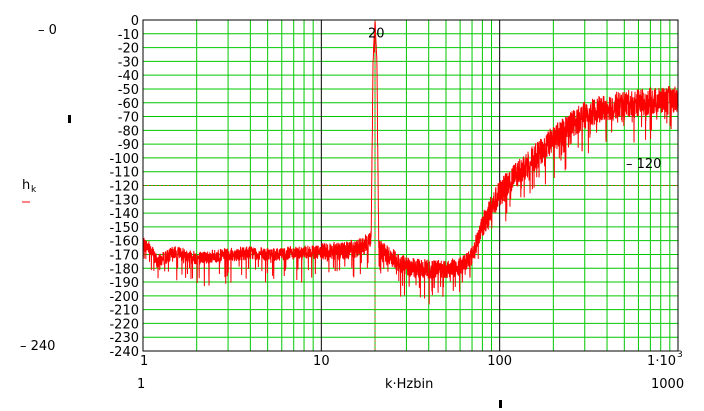 The width and height of the screenshot is (704, 411). Describe the element at coordinates (124, 173) in the screenshot. I see `y-tick-label: -110` at that location.